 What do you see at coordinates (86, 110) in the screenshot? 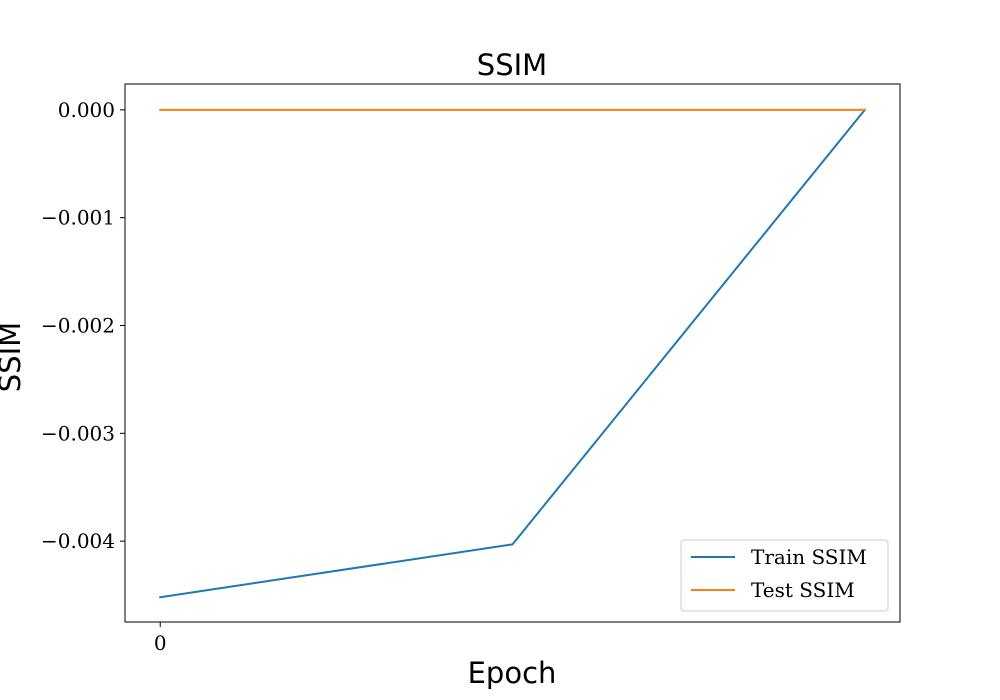
I see `y-tick-label: 0.000` at bounding box center [86, 110].